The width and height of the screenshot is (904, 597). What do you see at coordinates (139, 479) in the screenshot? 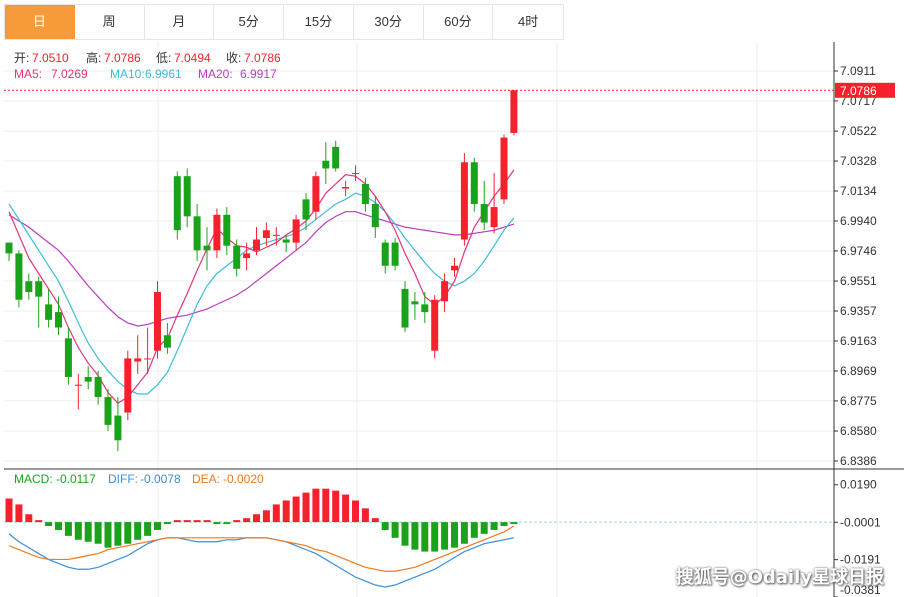
I see `macd-info-line: MACD: -0.0117 DIFF: -0.0078 DEA: -0.0020` at bounding box center [139, 479].